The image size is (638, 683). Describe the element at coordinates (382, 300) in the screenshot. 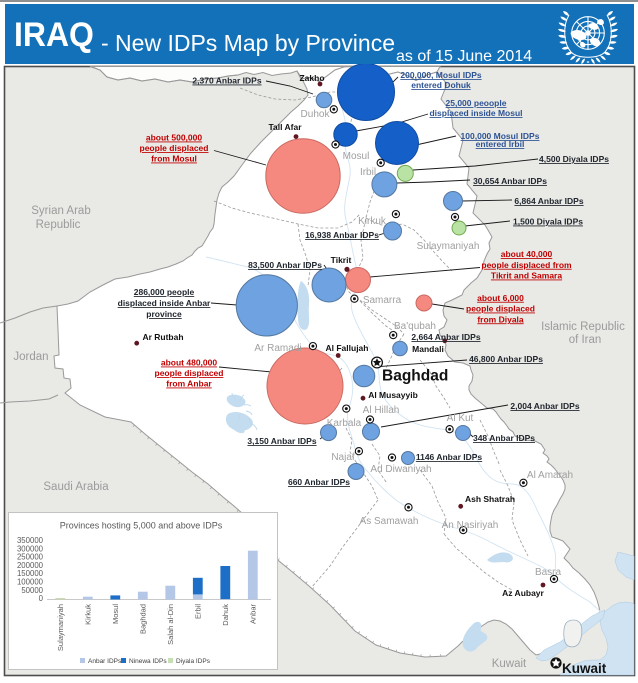

I see `svg-text: Samarra` at that location.